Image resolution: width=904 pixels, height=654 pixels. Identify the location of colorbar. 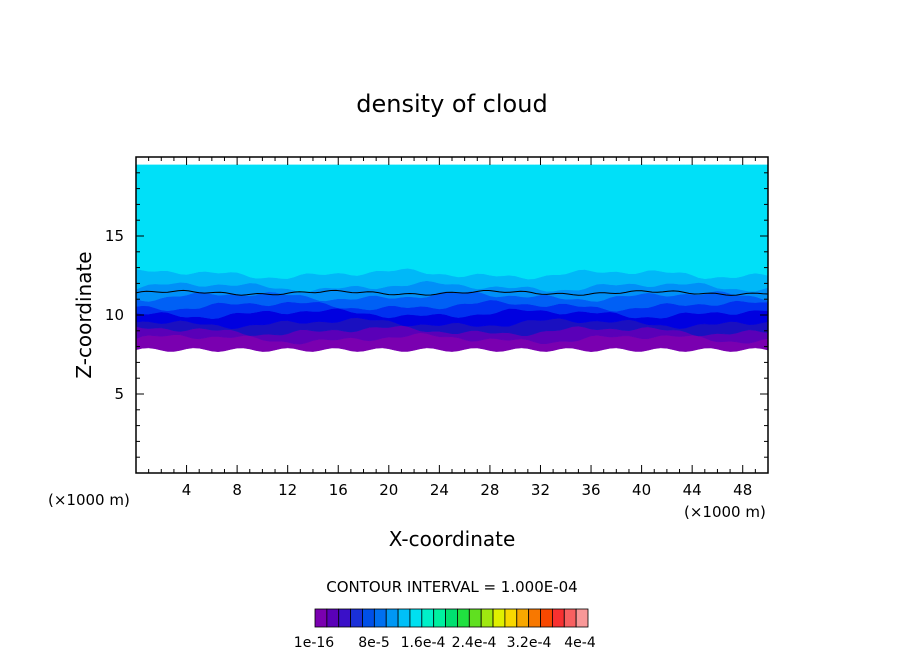
(451, 618).